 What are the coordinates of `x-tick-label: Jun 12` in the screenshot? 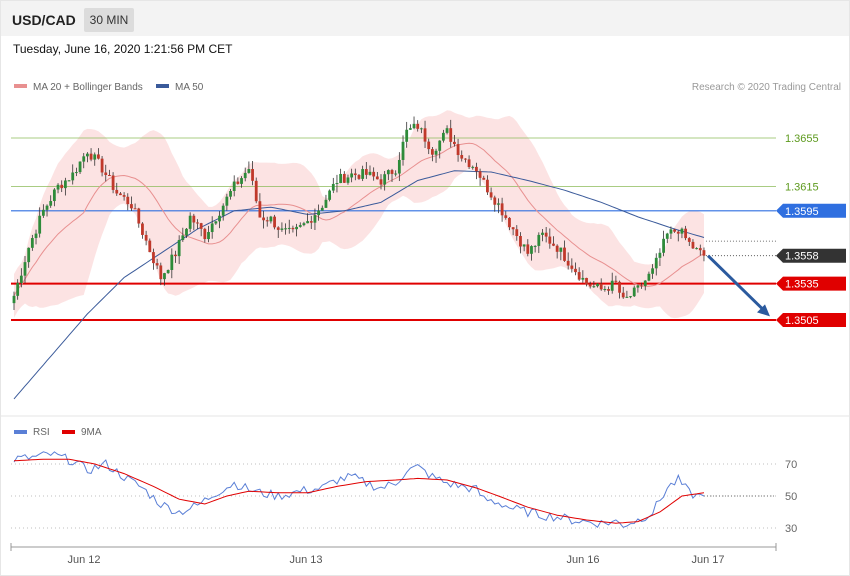 It's located at (83, 560).